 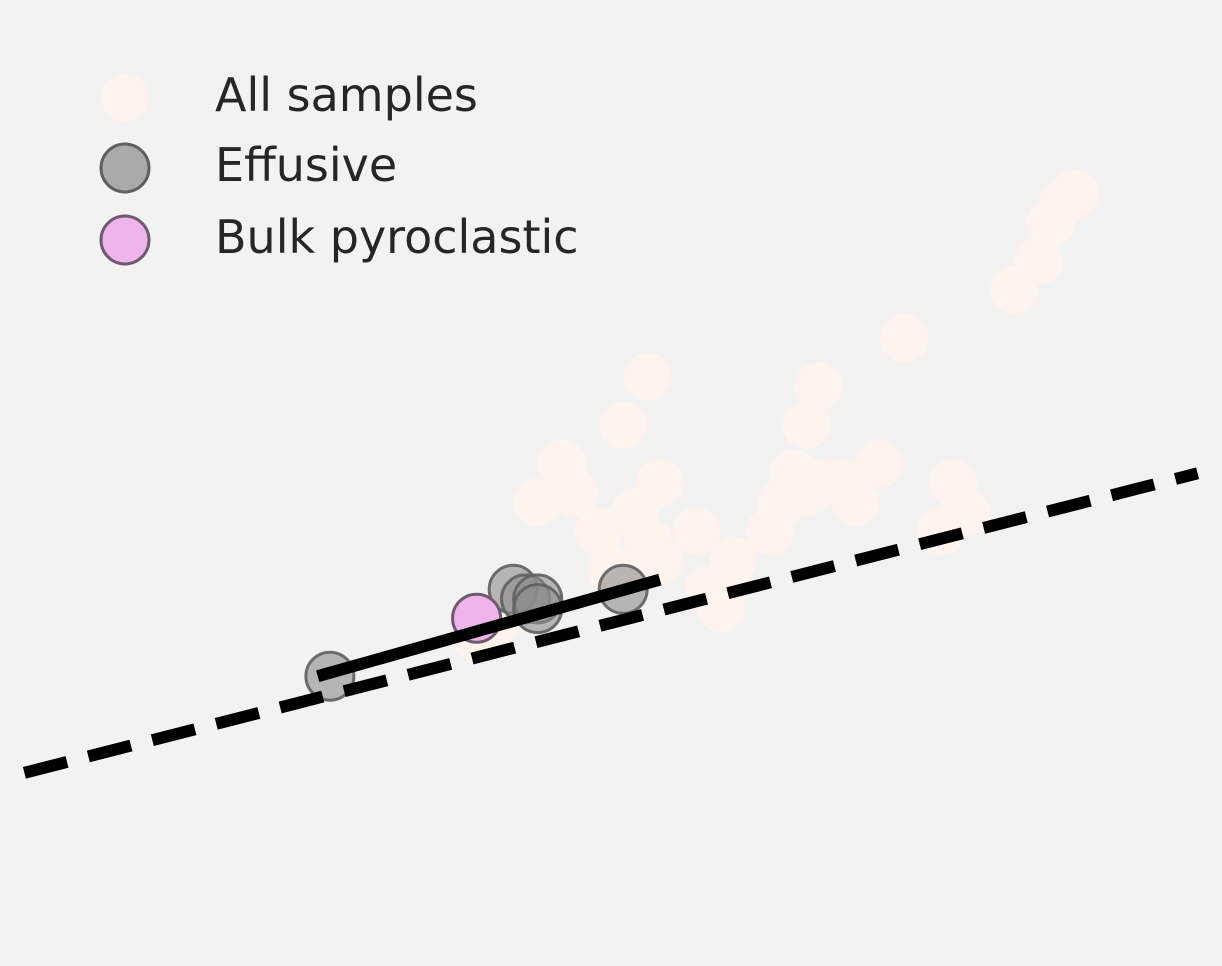 I want to click on legend-marker-effusive, so click(x=125, y=168).